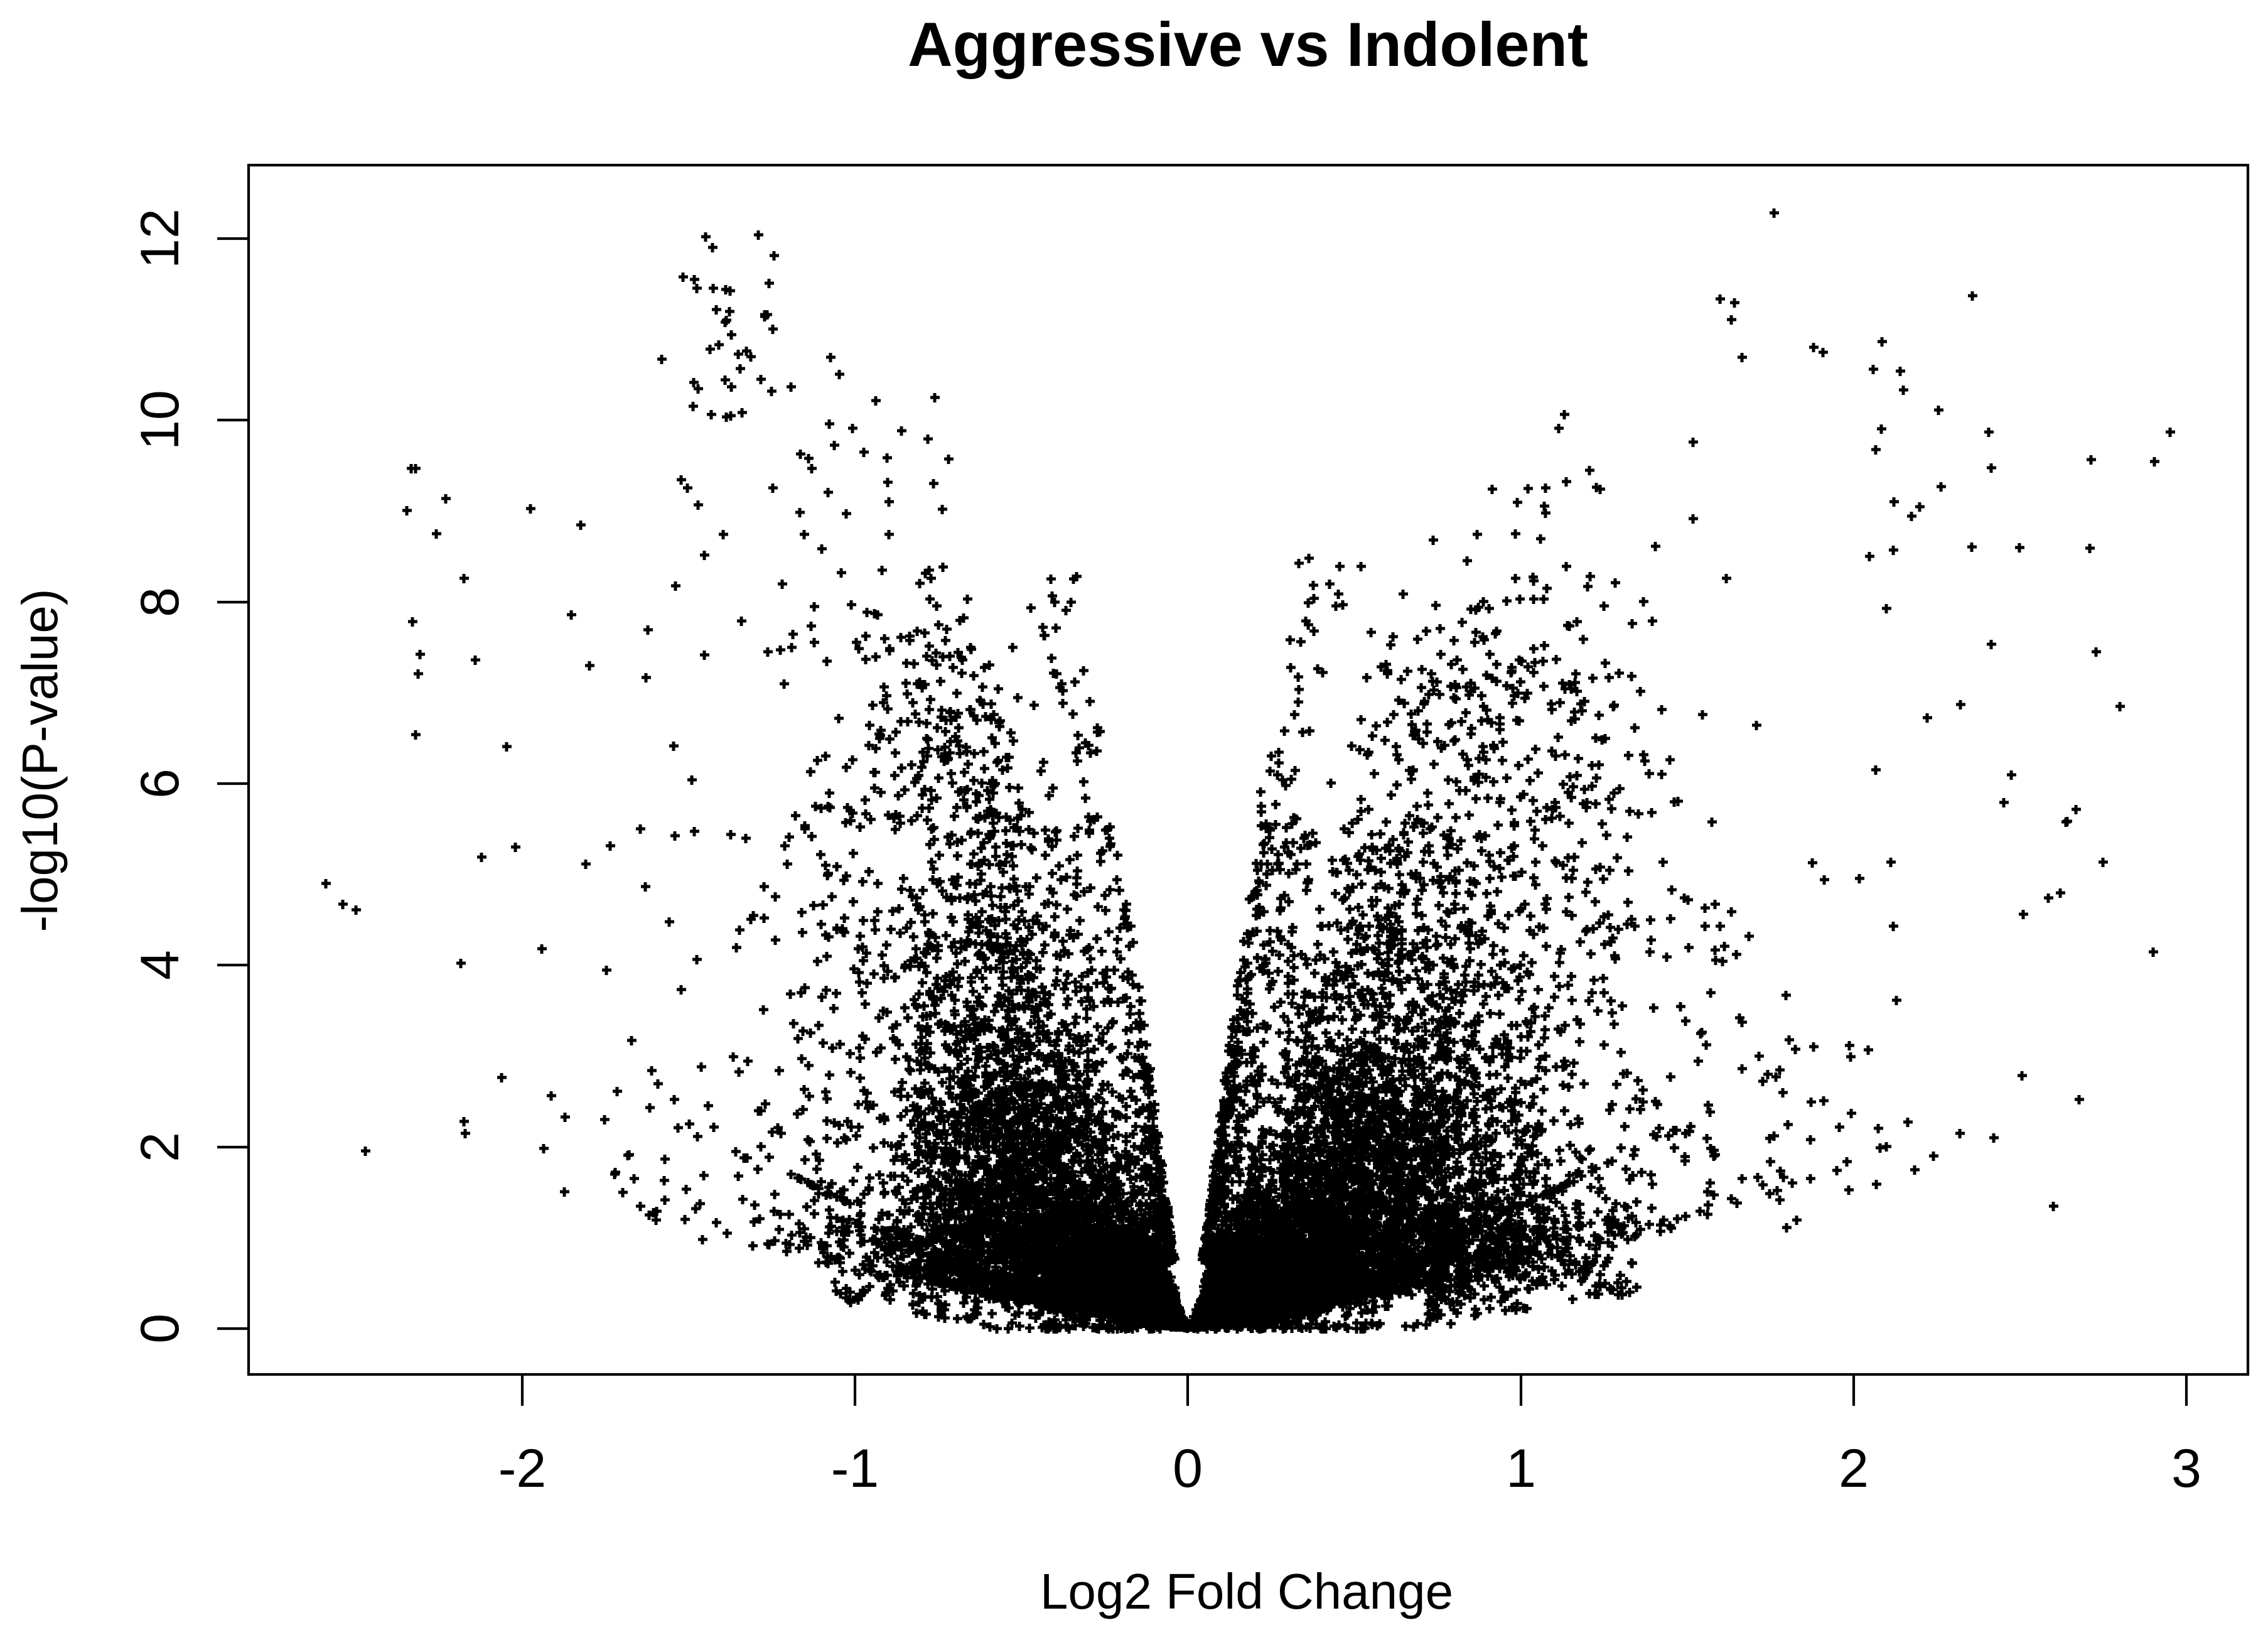 This screenshot has height=1635, width=2268. Describe the element at coordinates (1521, 1469) in the screenshot. I see `svg-text: 1` at that location.